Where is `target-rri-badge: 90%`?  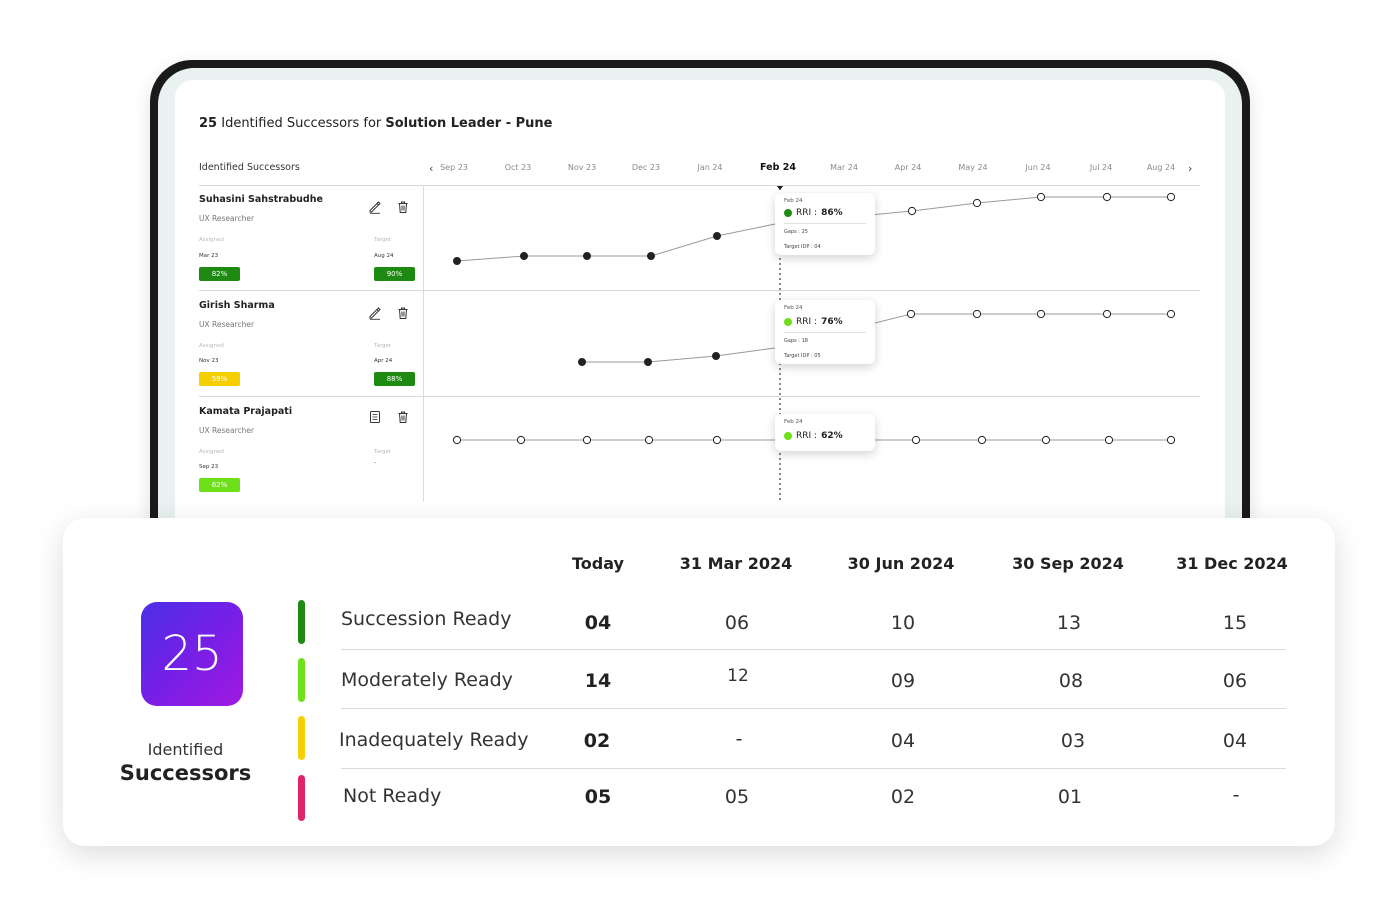 target-rri-badge: 90% is located at coordinates (394, 274).